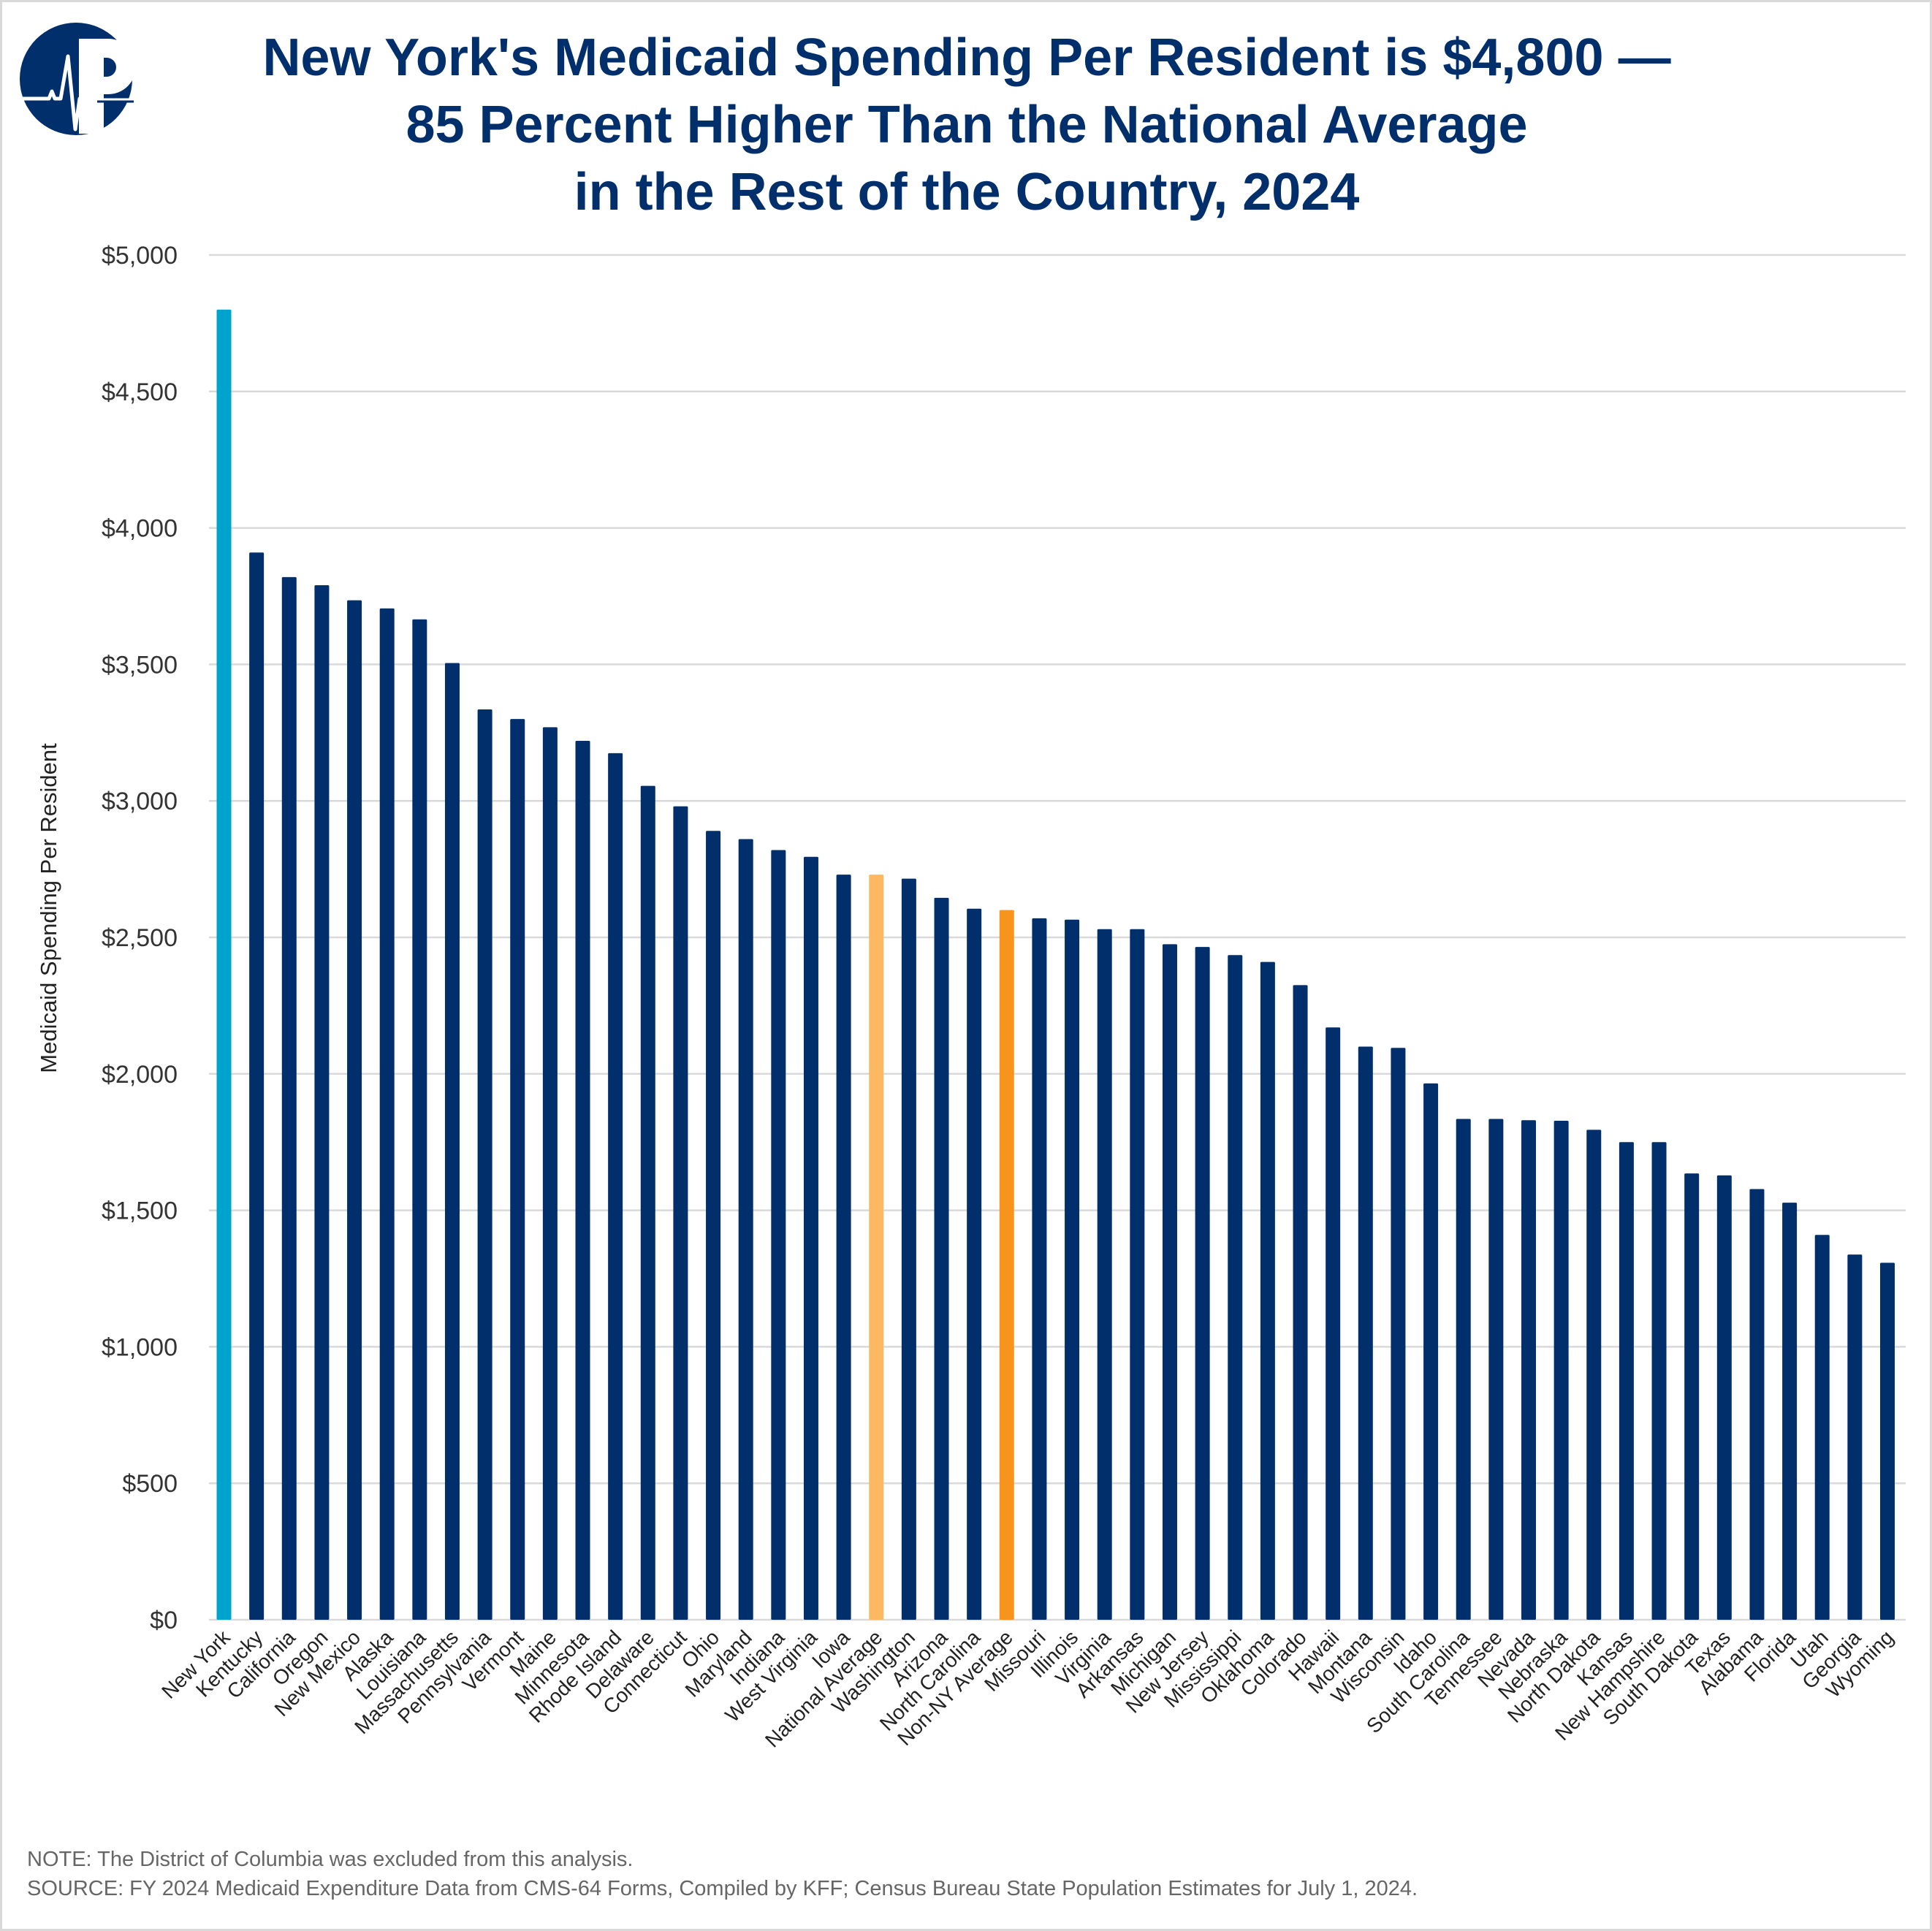  I want to click on bar-massachusetts, so click(452, 1141).